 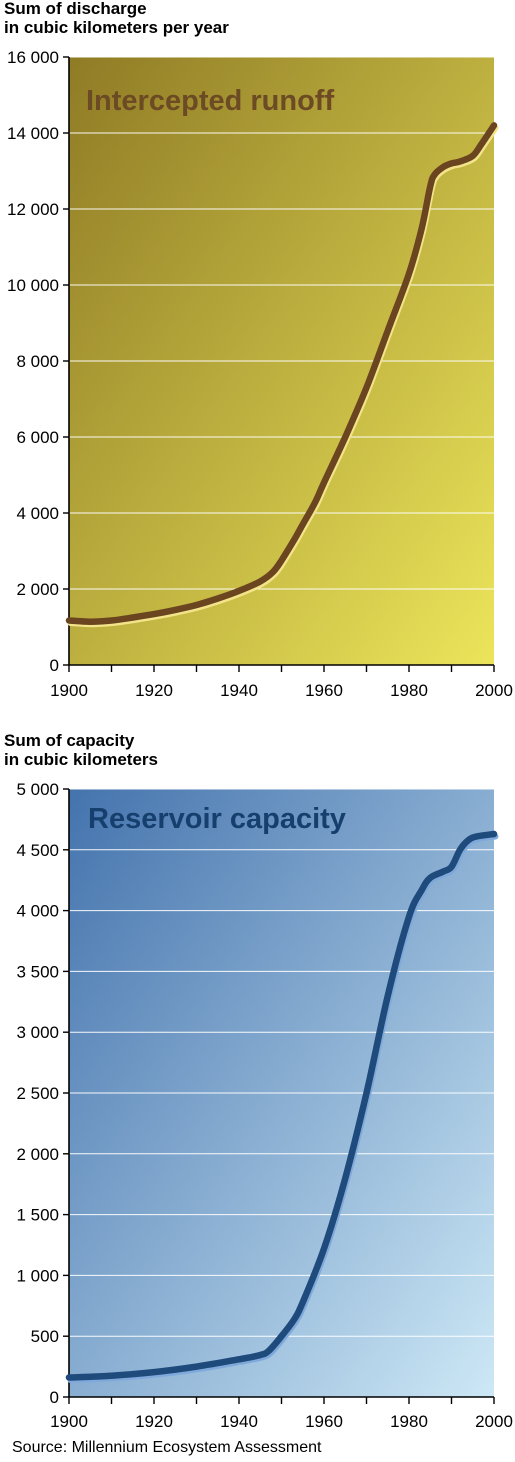 What do you see at coordinates (217, 819) in the screenshot?
I see `chart-title: Reservoir capacity` at bounding box center [217, 819].